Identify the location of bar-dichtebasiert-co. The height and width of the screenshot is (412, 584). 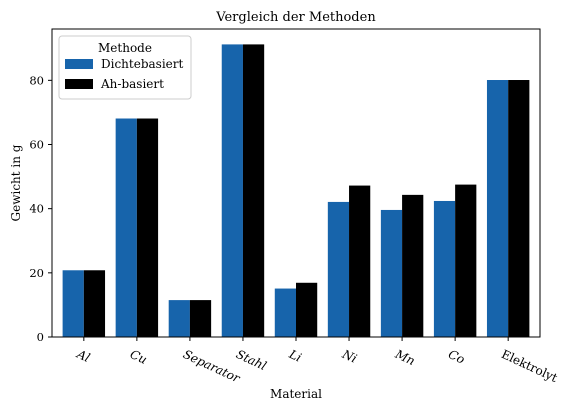
(444, 268).